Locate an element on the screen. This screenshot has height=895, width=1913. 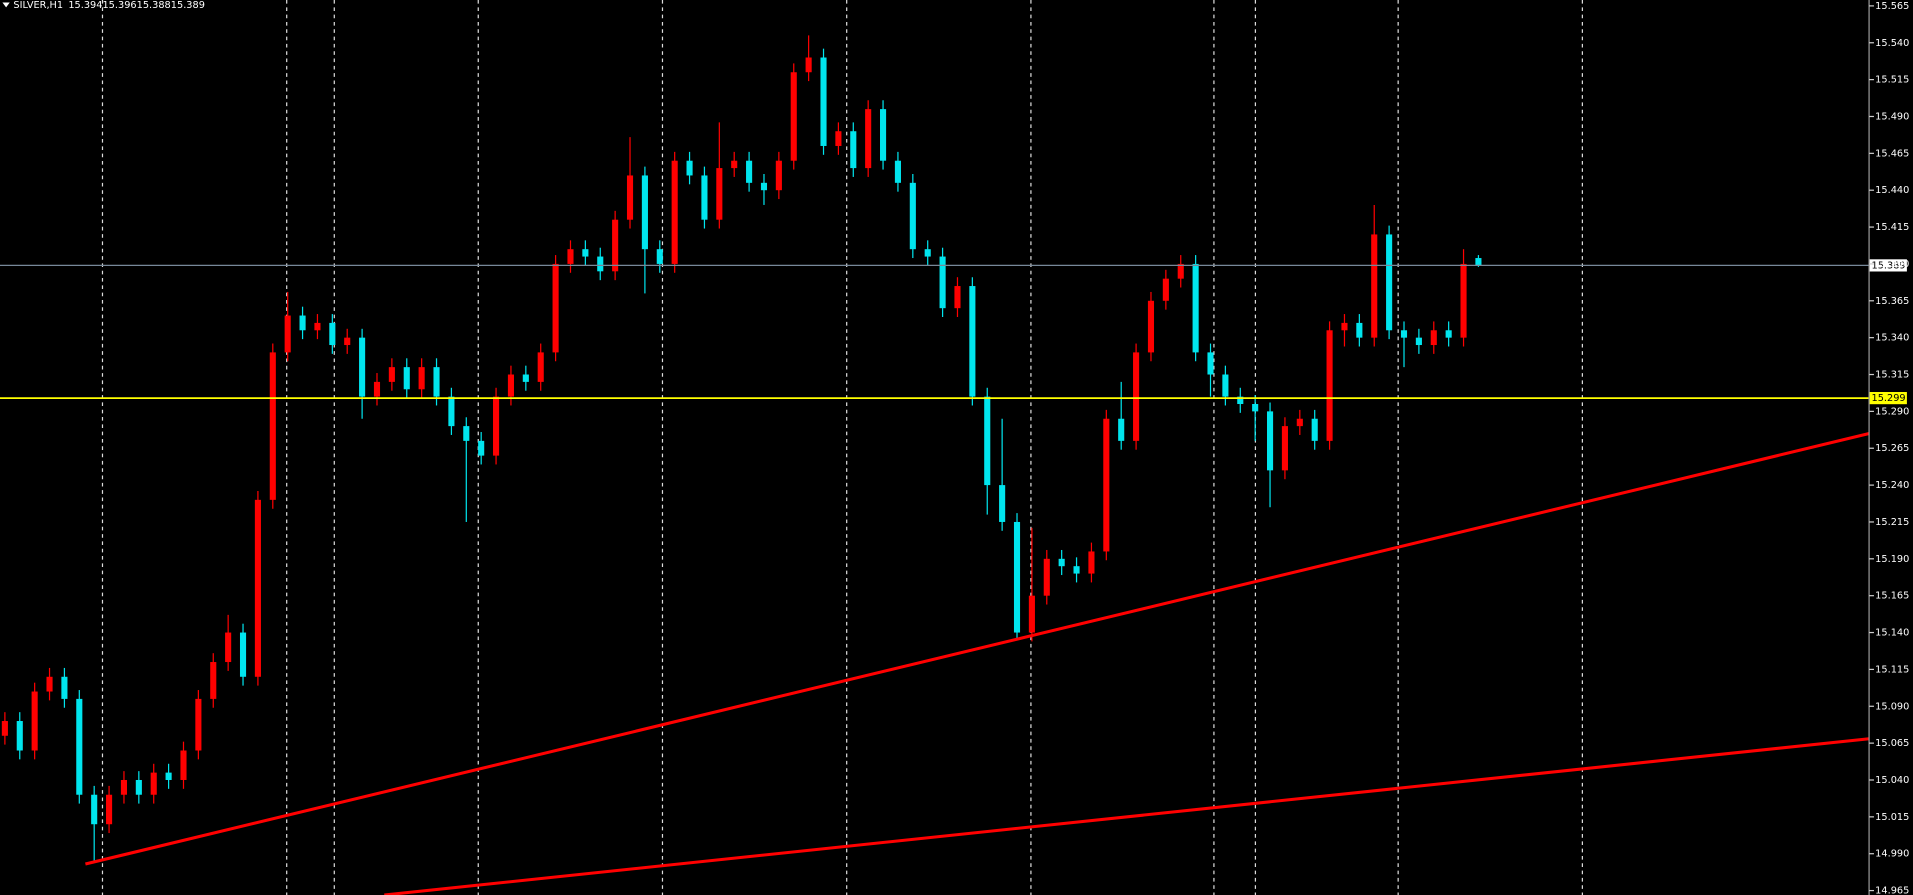
y-tick-label: 15.440 is located at coordinates (1892, 190).